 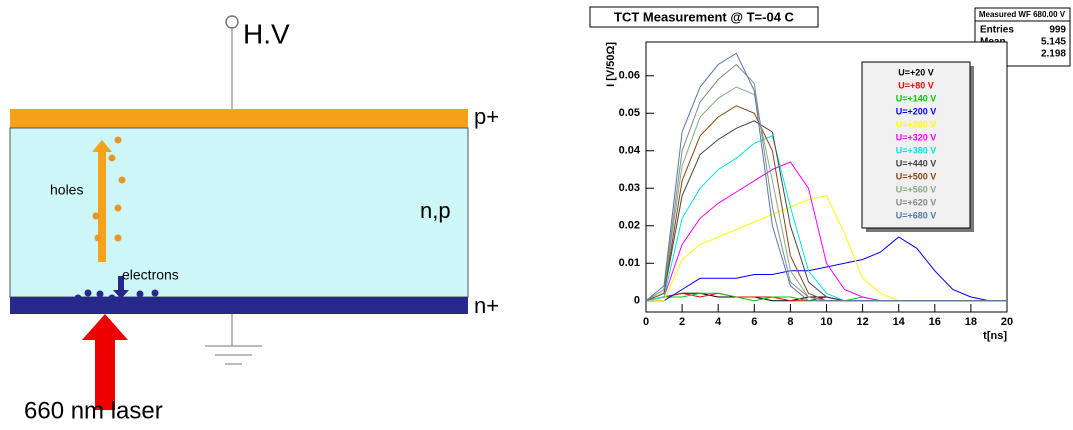 I want to click on y-tick-label: 0, so click(x=637, y=301).